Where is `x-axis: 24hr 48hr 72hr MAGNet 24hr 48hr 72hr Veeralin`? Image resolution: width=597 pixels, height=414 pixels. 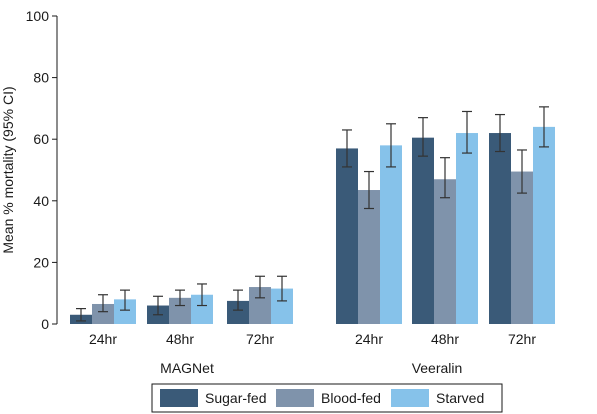
x-axis: 24hr 48hr 72hr MAGNet 24hr 48hr 72hr Veeralin is located at coordinates (312, 353).